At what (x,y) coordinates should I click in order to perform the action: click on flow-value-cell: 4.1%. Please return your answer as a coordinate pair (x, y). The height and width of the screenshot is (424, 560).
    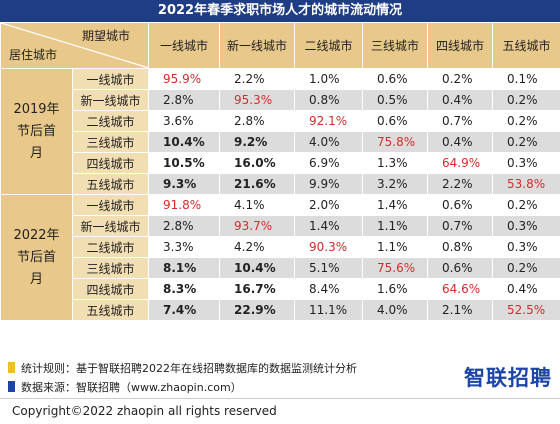
    Looking at the image, I should click on (257, 205).